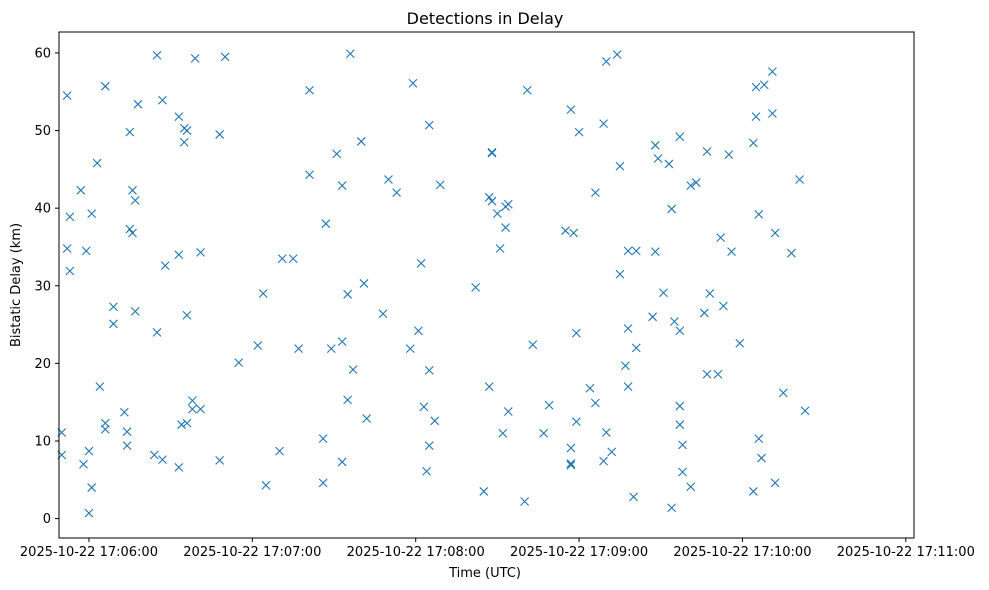 Image resolution: width=989 pixels, height=590 pixels. What do you see at coordinates (42, 209) in the screenshot?
I see `y-tick-label: 40` at bounding box center [42, 209].